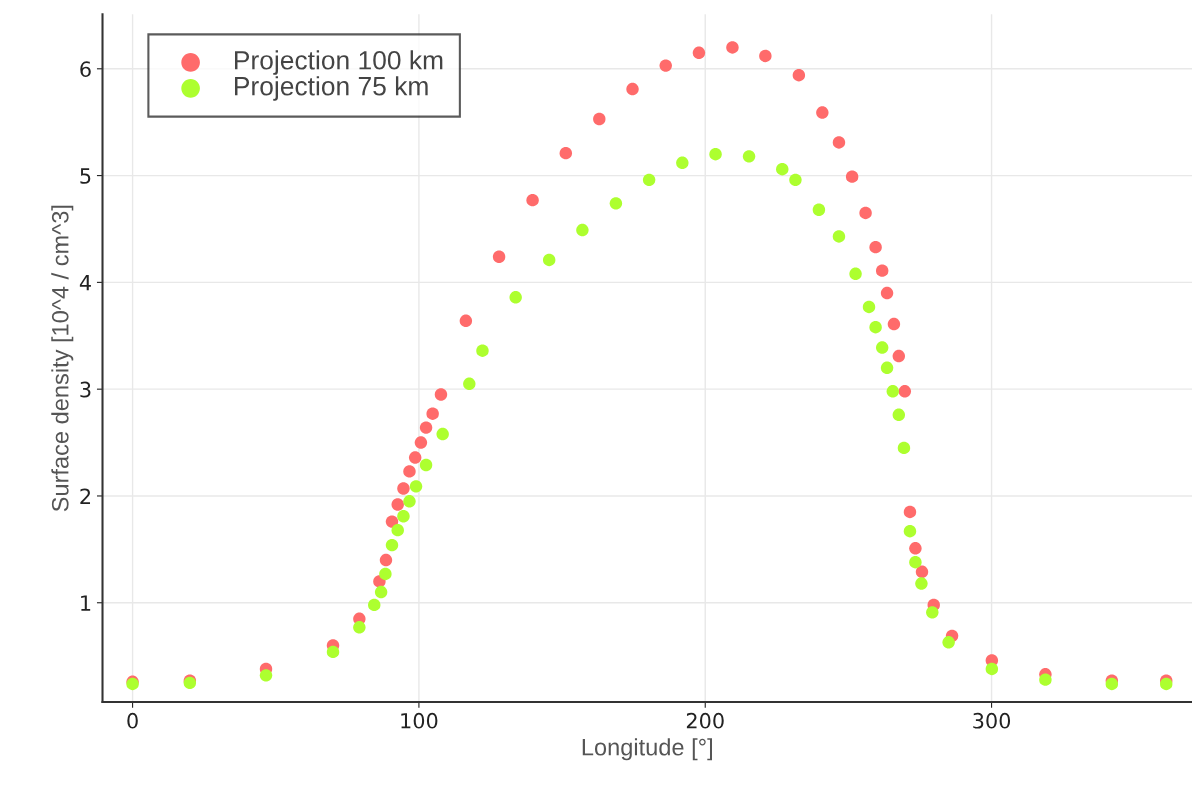  Describe the element at coordinates (339, 62) in the screenshot. I see `legend-label: Projection 100 km` at that location.